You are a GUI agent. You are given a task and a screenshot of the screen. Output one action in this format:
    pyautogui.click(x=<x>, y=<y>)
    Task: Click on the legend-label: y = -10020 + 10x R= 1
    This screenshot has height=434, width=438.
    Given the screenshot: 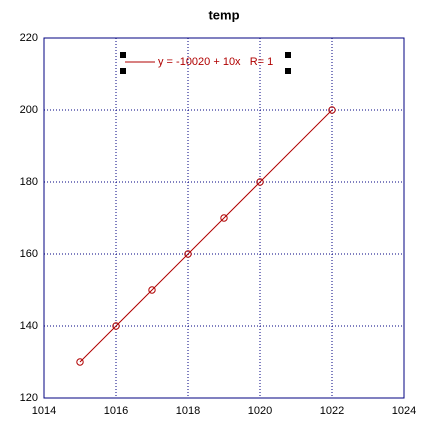 What is the action you would take?
    pyautogui.click(x=215, y=62)
    